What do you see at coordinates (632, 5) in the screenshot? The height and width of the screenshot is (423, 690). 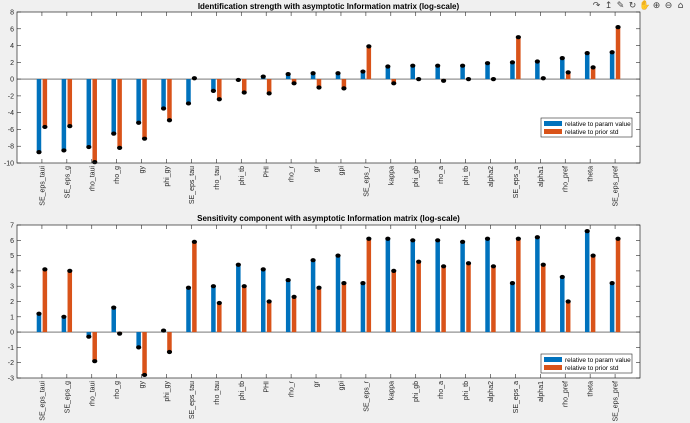 I see `rotate-icon: ↻` at bounding box center [632, 5].